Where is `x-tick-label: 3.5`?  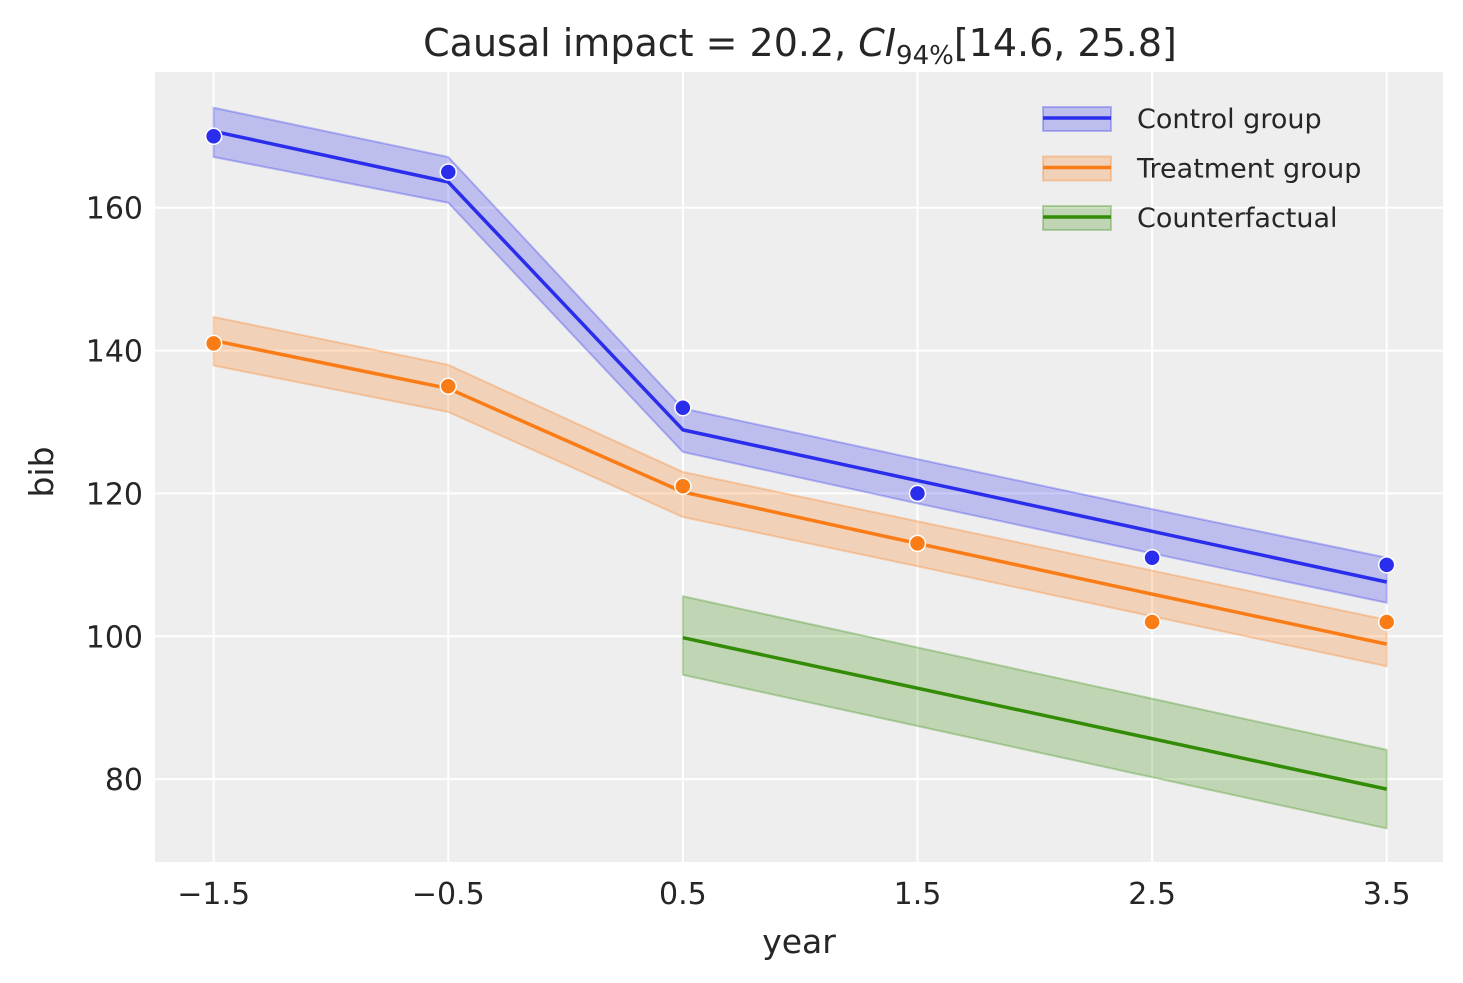
x-tick-label: 3.5 is located at coordinates (1387, 894).